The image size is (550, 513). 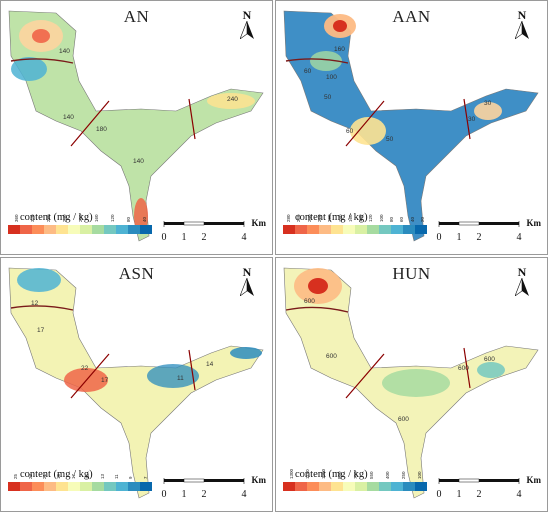 What do you see at coordinates (390, 139) in the screenshot?
I see `contour-label: 50` at bounding box center [390, 139].